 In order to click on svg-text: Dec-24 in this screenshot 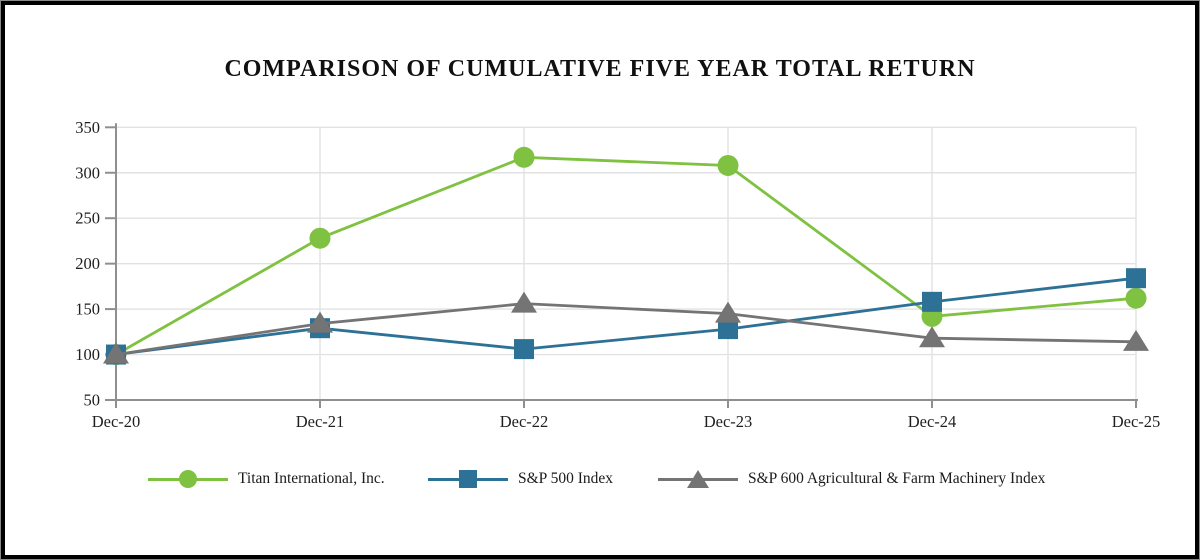, I will do `click(932, 421)`.